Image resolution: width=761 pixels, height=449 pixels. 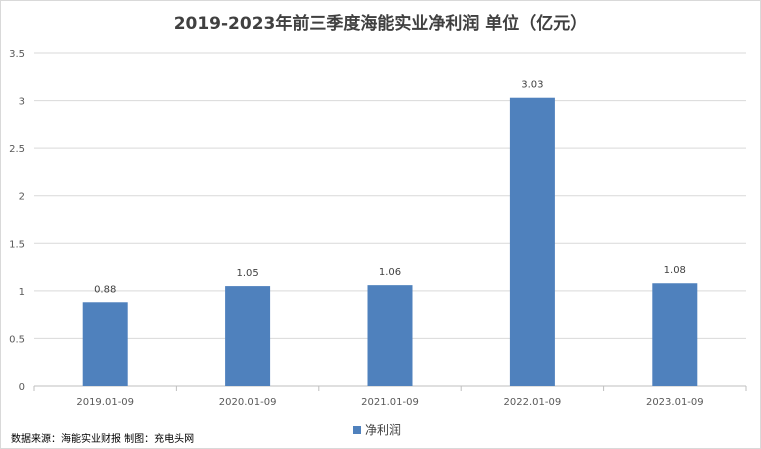 I want to click on legend: 净利润, so click(x=377, y=429).